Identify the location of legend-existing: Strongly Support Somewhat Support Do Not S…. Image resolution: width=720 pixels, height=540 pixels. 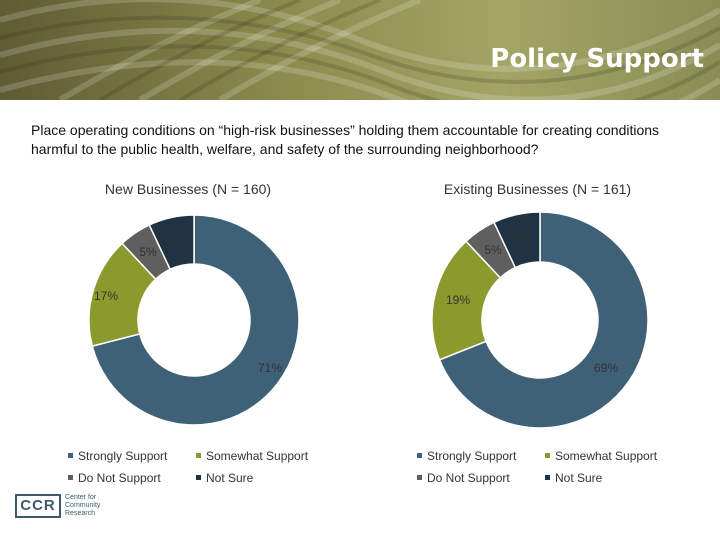
(557, 469).